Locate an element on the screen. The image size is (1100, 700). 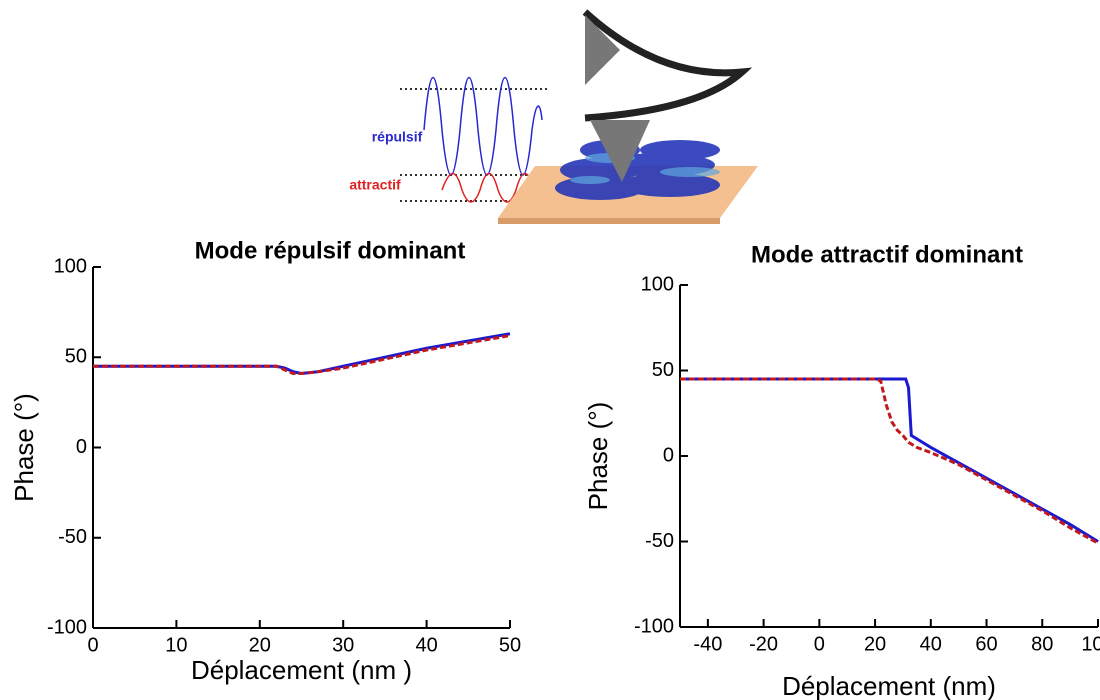
chart-title: Mode répulsif dominant is located at coordinates (330, 250).